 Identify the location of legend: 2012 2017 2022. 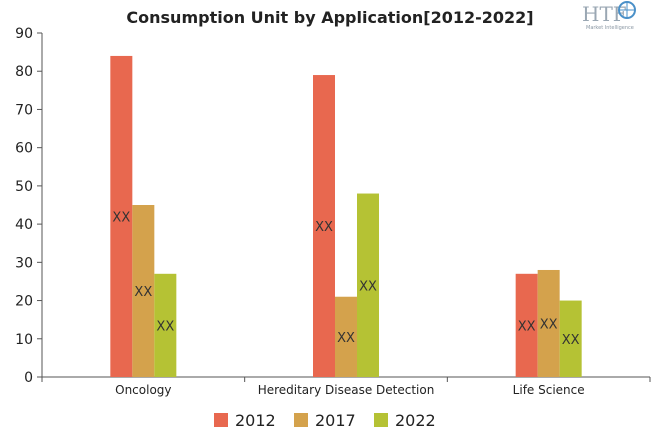
(325, 420).